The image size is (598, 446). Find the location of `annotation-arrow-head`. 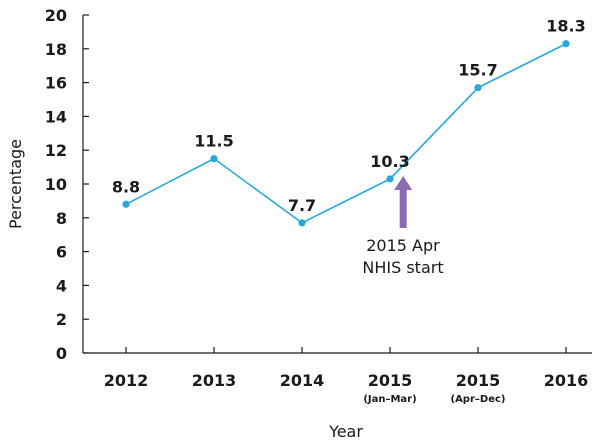

annotation-arrow-head is located at coordinates (403, 183).